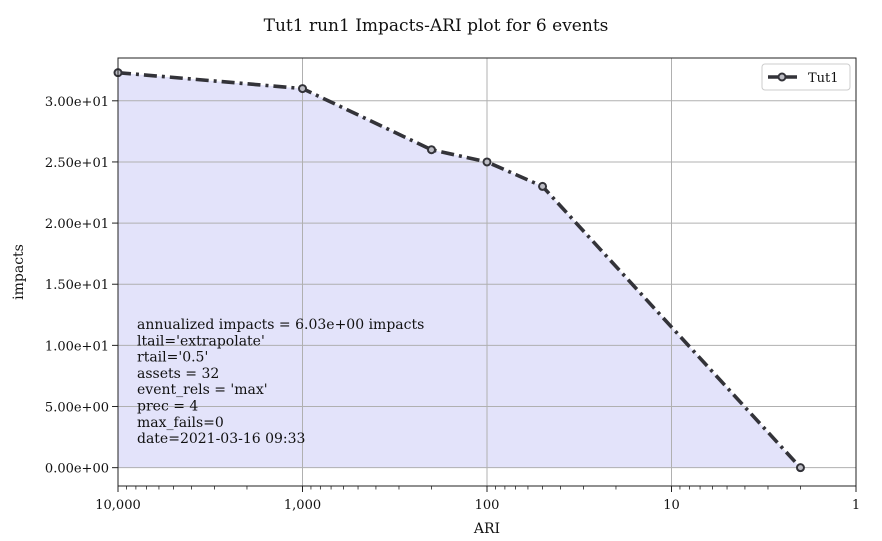  I want to click on legend-label-tut1: Tut1, so click(823, 78).